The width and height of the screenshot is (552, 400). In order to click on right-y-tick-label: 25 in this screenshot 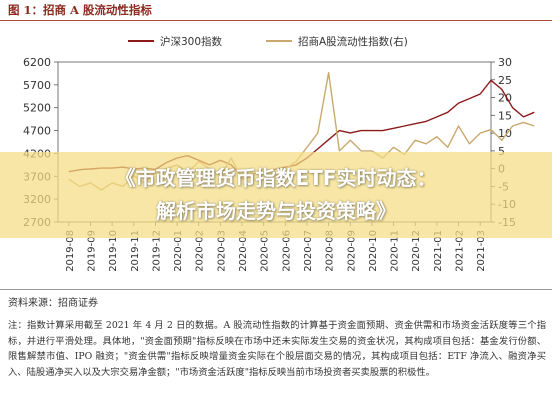, I will do `click(505, 80)`.